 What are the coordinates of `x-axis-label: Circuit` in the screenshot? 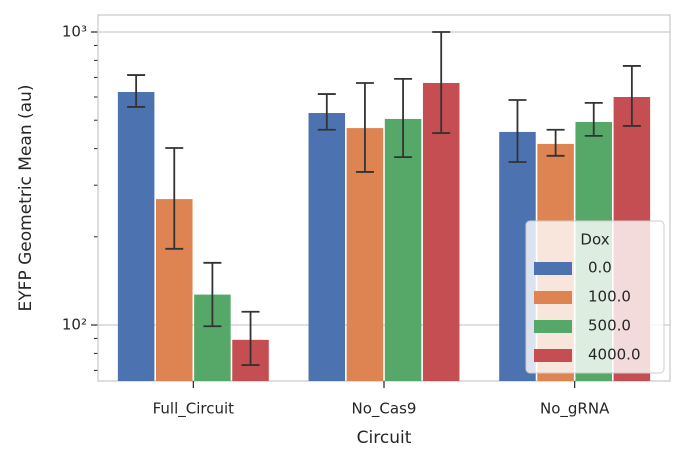 It's located at (384, 438).